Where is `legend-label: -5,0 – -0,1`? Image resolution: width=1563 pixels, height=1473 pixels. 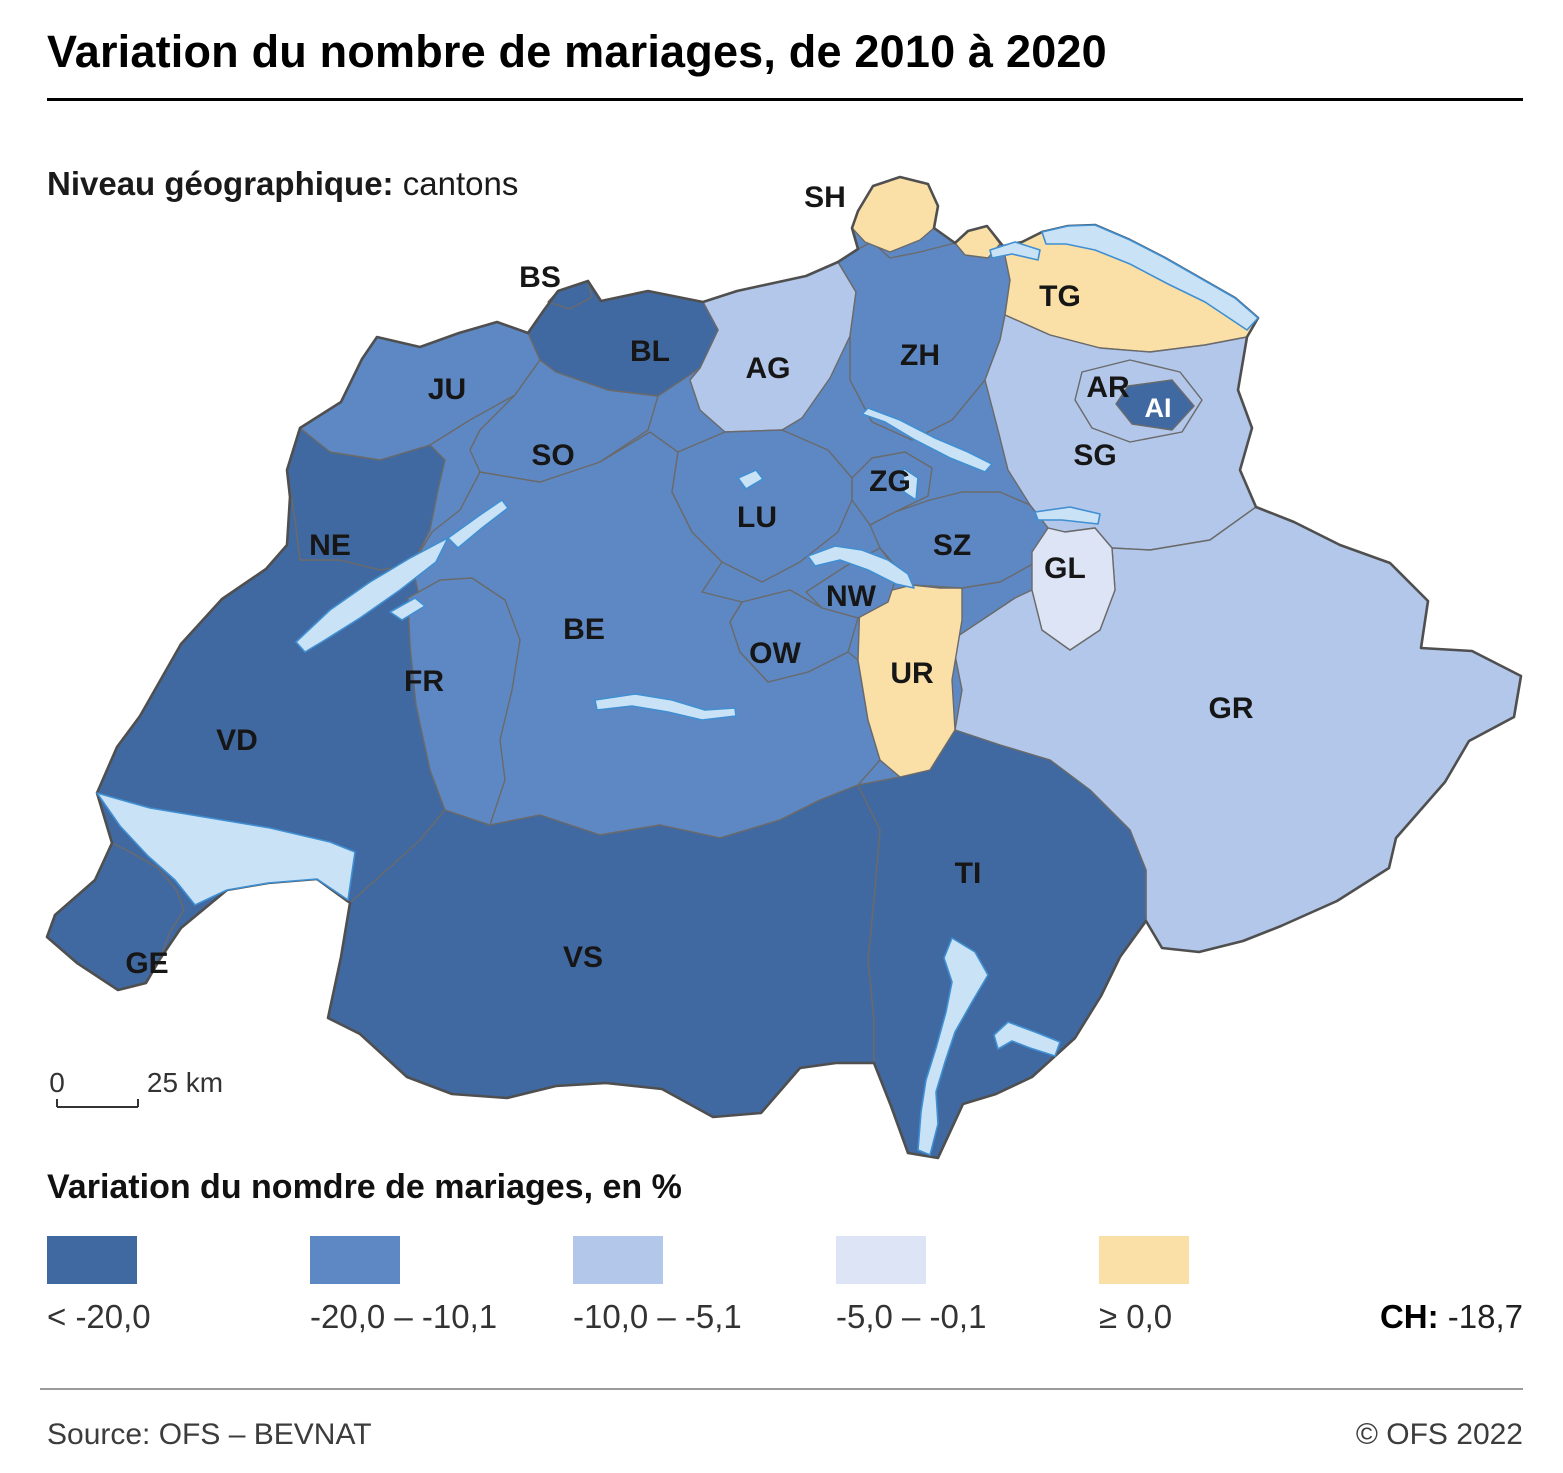 legend-label: -5,0 – -0,1 is located at coordinates (911, 1316).